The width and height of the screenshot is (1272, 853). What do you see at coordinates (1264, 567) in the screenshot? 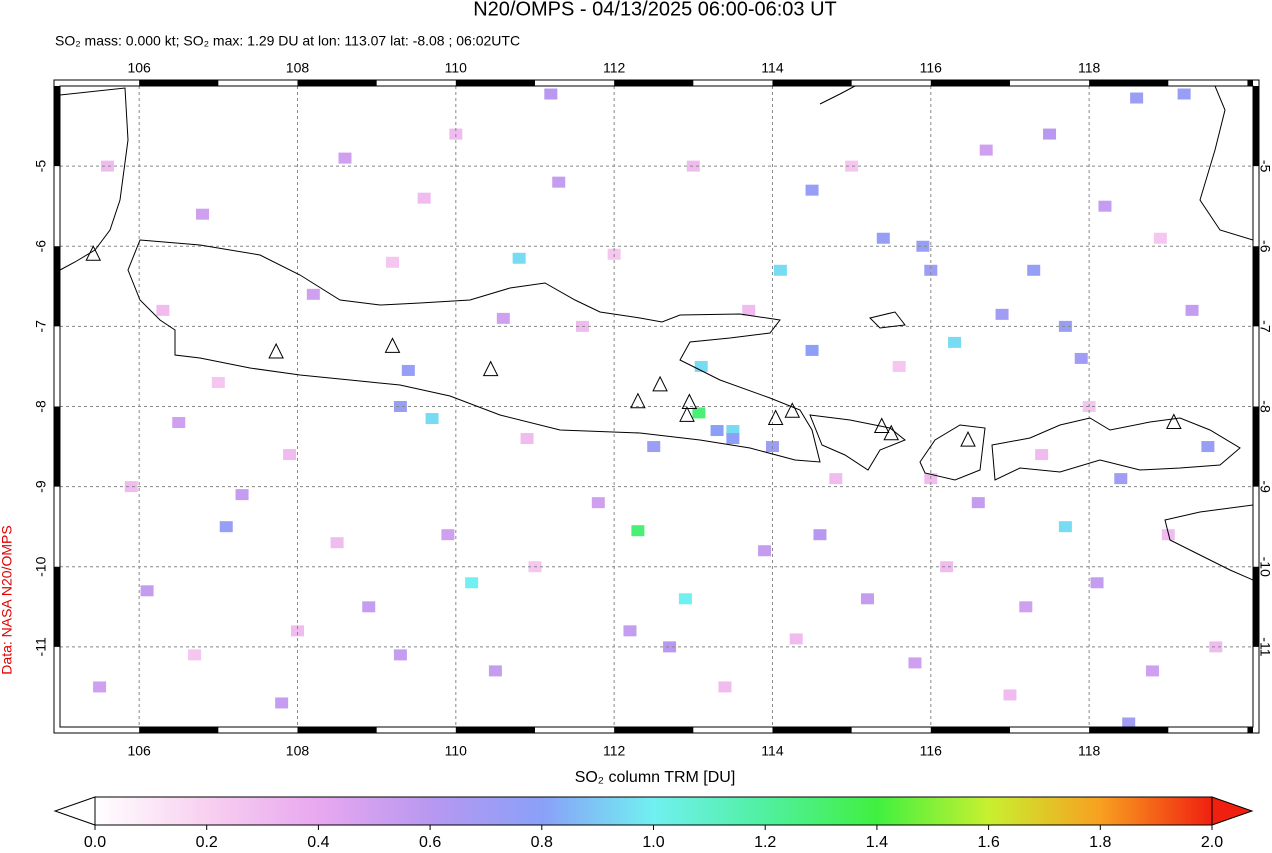
I see `y-tick-label-right: -10` at bounding box center [1264, 567].